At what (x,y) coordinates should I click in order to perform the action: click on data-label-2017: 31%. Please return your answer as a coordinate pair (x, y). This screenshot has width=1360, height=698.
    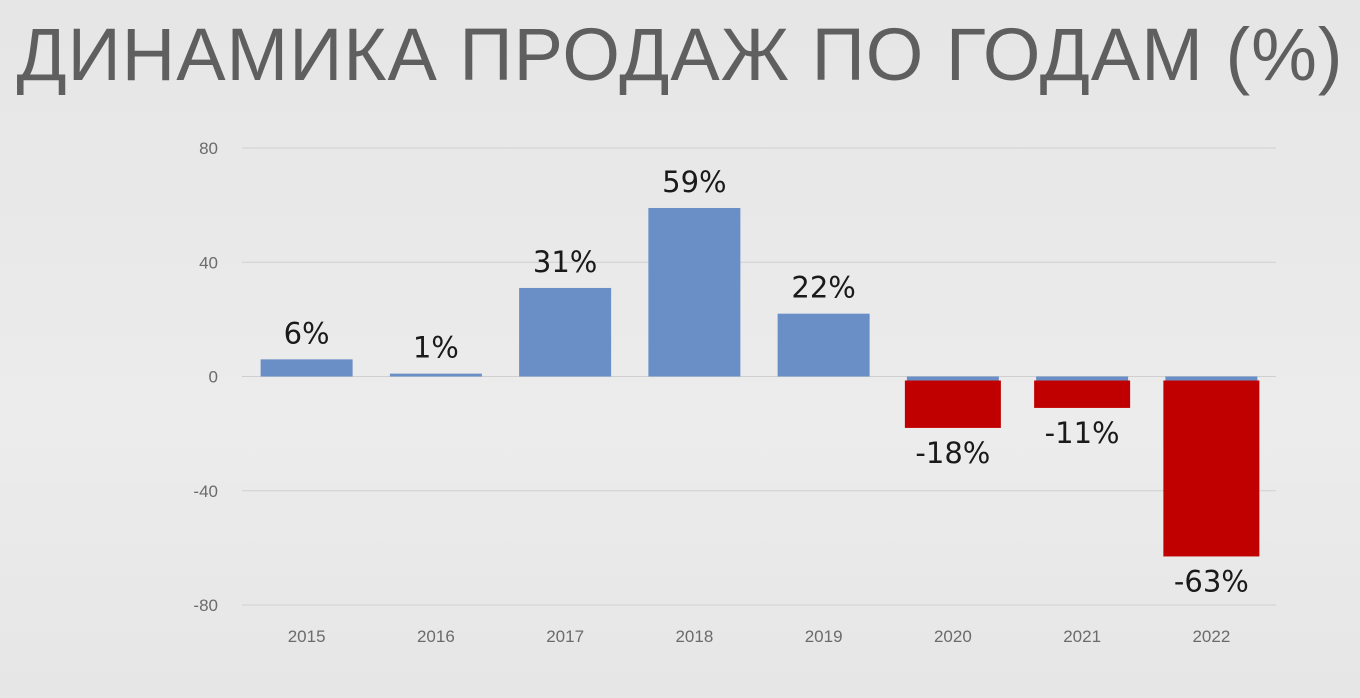
    Looking at the image, I should click on (565, 262).